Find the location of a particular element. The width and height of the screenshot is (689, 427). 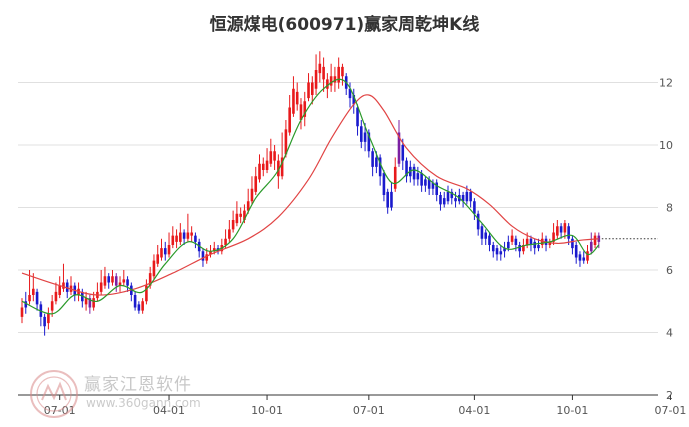

y-tick-label: 10 is located at coordinates (666, 145).